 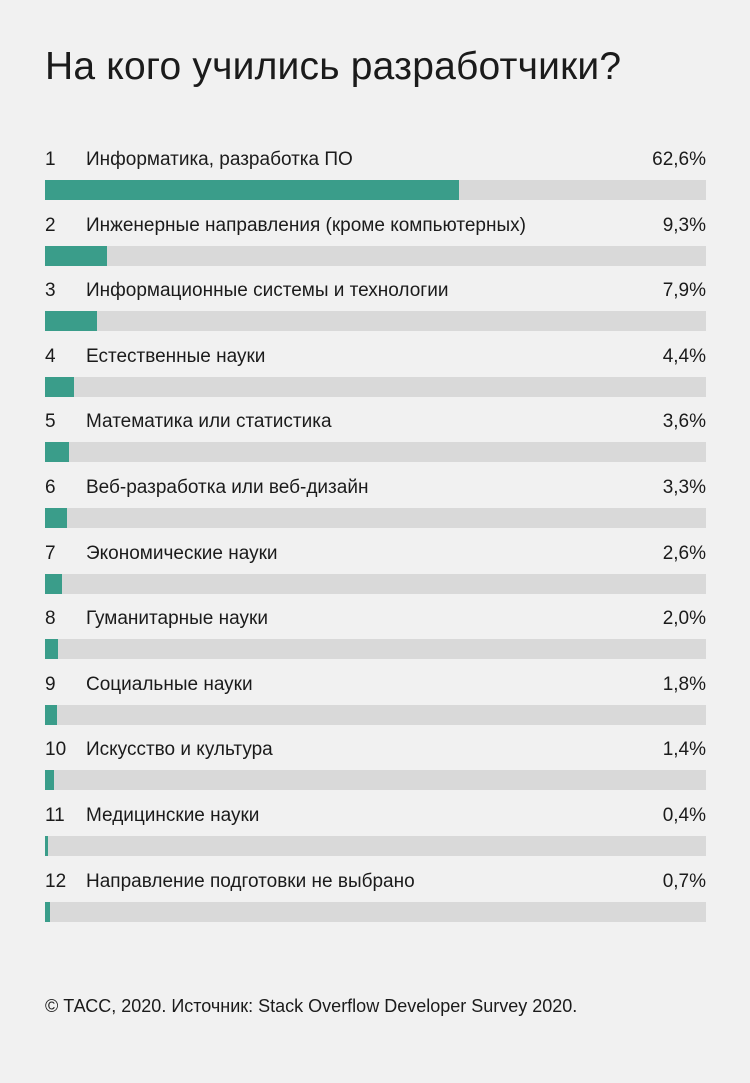 What do you see at coordinates (679, 159) in the screenshot?
I see `value-label: 62,6%` at bounding box center [679, 159].